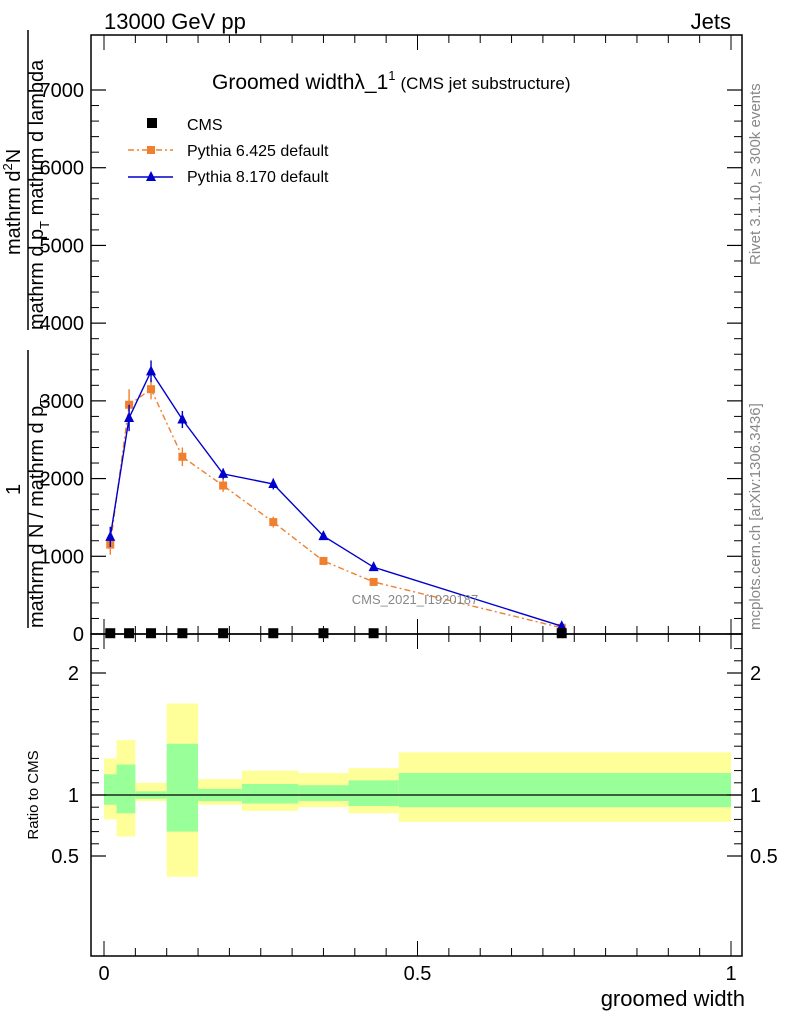 This screenshot has height=1024, width=786. I want to click on main-ytick-label: 2000, so click(62, 480).